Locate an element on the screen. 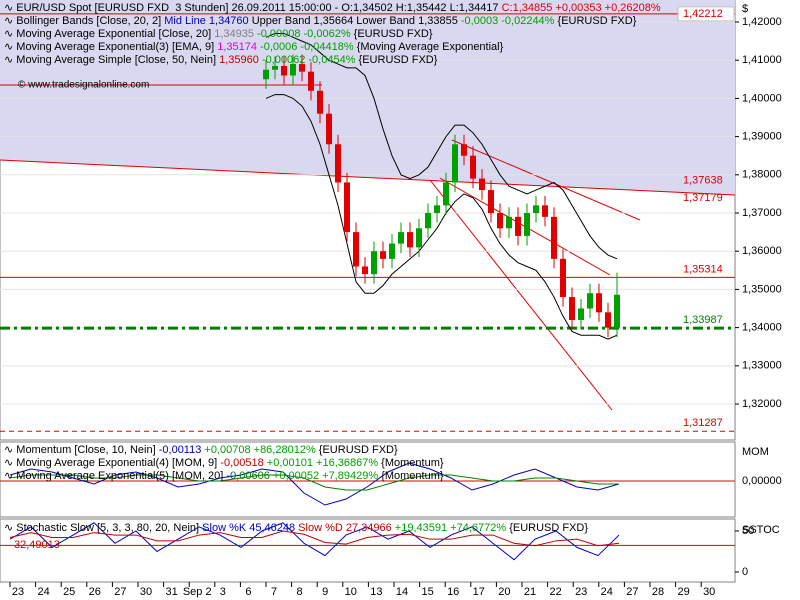 This screenshot has width=800, height=600. level-label: 1,37179 is located at coordinates (703, 198).